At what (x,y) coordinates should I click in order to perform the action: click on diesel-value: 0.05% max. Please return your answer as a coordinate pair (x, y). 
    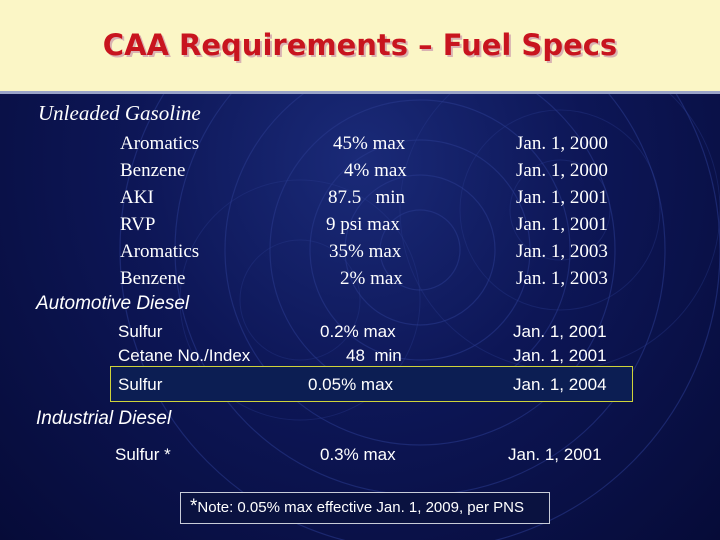
    Looking at the image, I should click on (351, 384).